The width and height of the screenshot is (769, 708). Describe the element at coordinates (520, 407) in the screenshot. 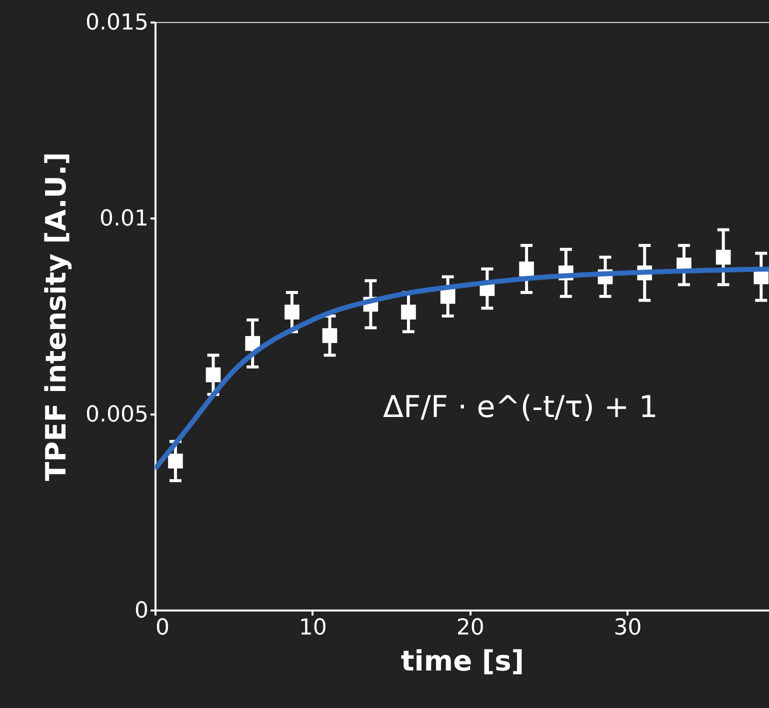

I see `annotation: ΔF/F · e^(-t/τ) + 1` at that location.